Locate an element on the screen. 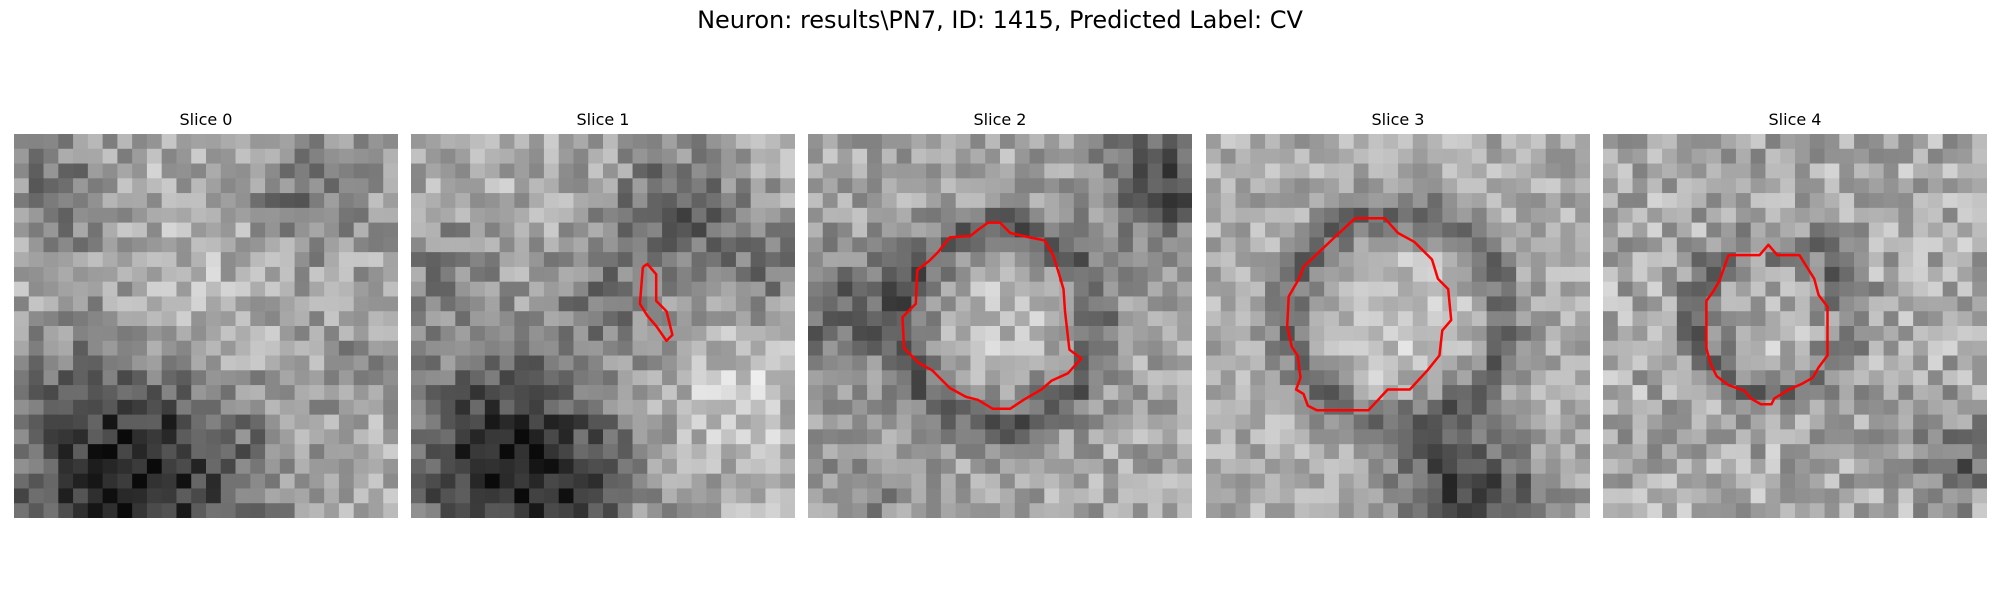 Image resolution: width=2000 pixels, height=600 pixels. slice-title: Slice 0 is located at coordinates (206, 120).